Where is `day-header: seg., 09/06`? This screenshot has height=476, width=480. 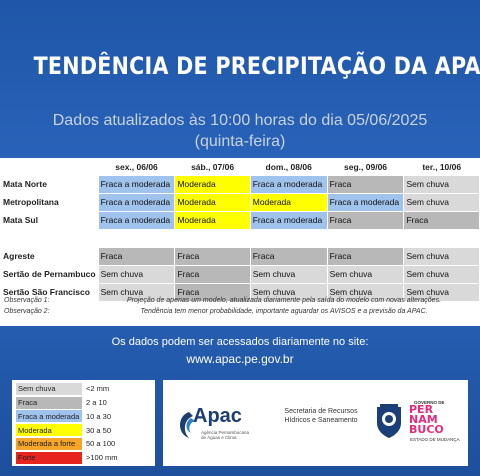
day-header: seg., 09/06 is located at coordinates (366, 167).